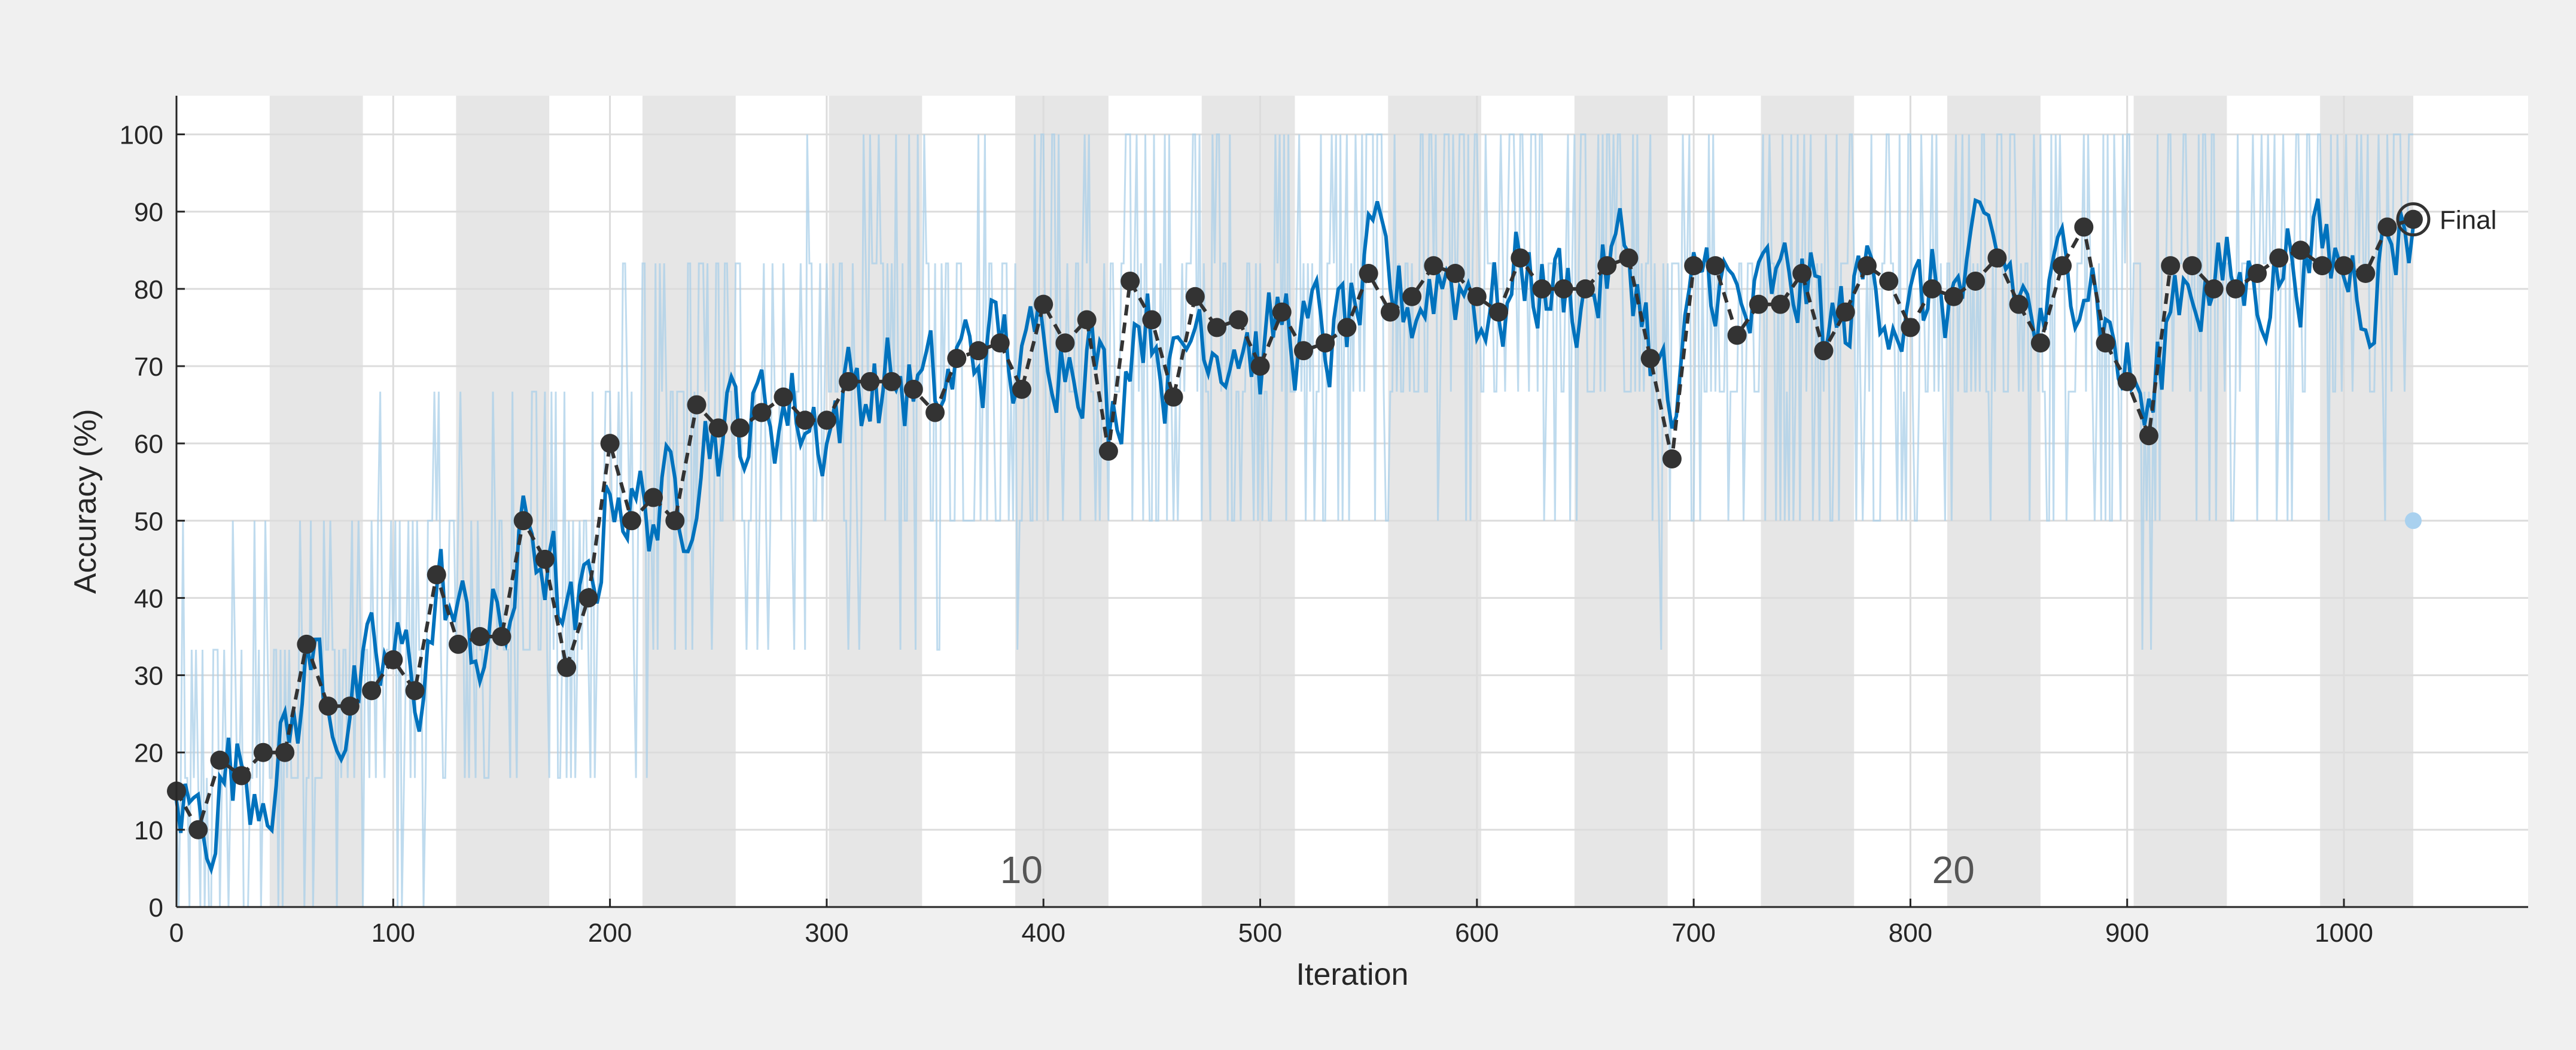 The height and width of the screenshot is (1050, 2576). What do you see at coordinates (393, 933) in the screenshot?
I see `x-tick-label: 100` at bounding box center [393, 933].